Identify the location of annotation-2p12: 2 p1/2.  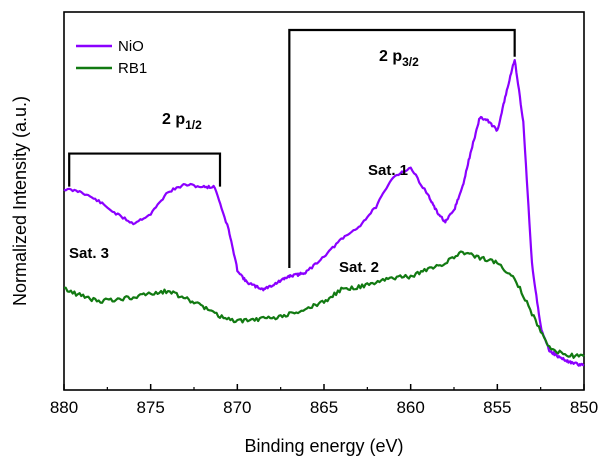
(182, 121).